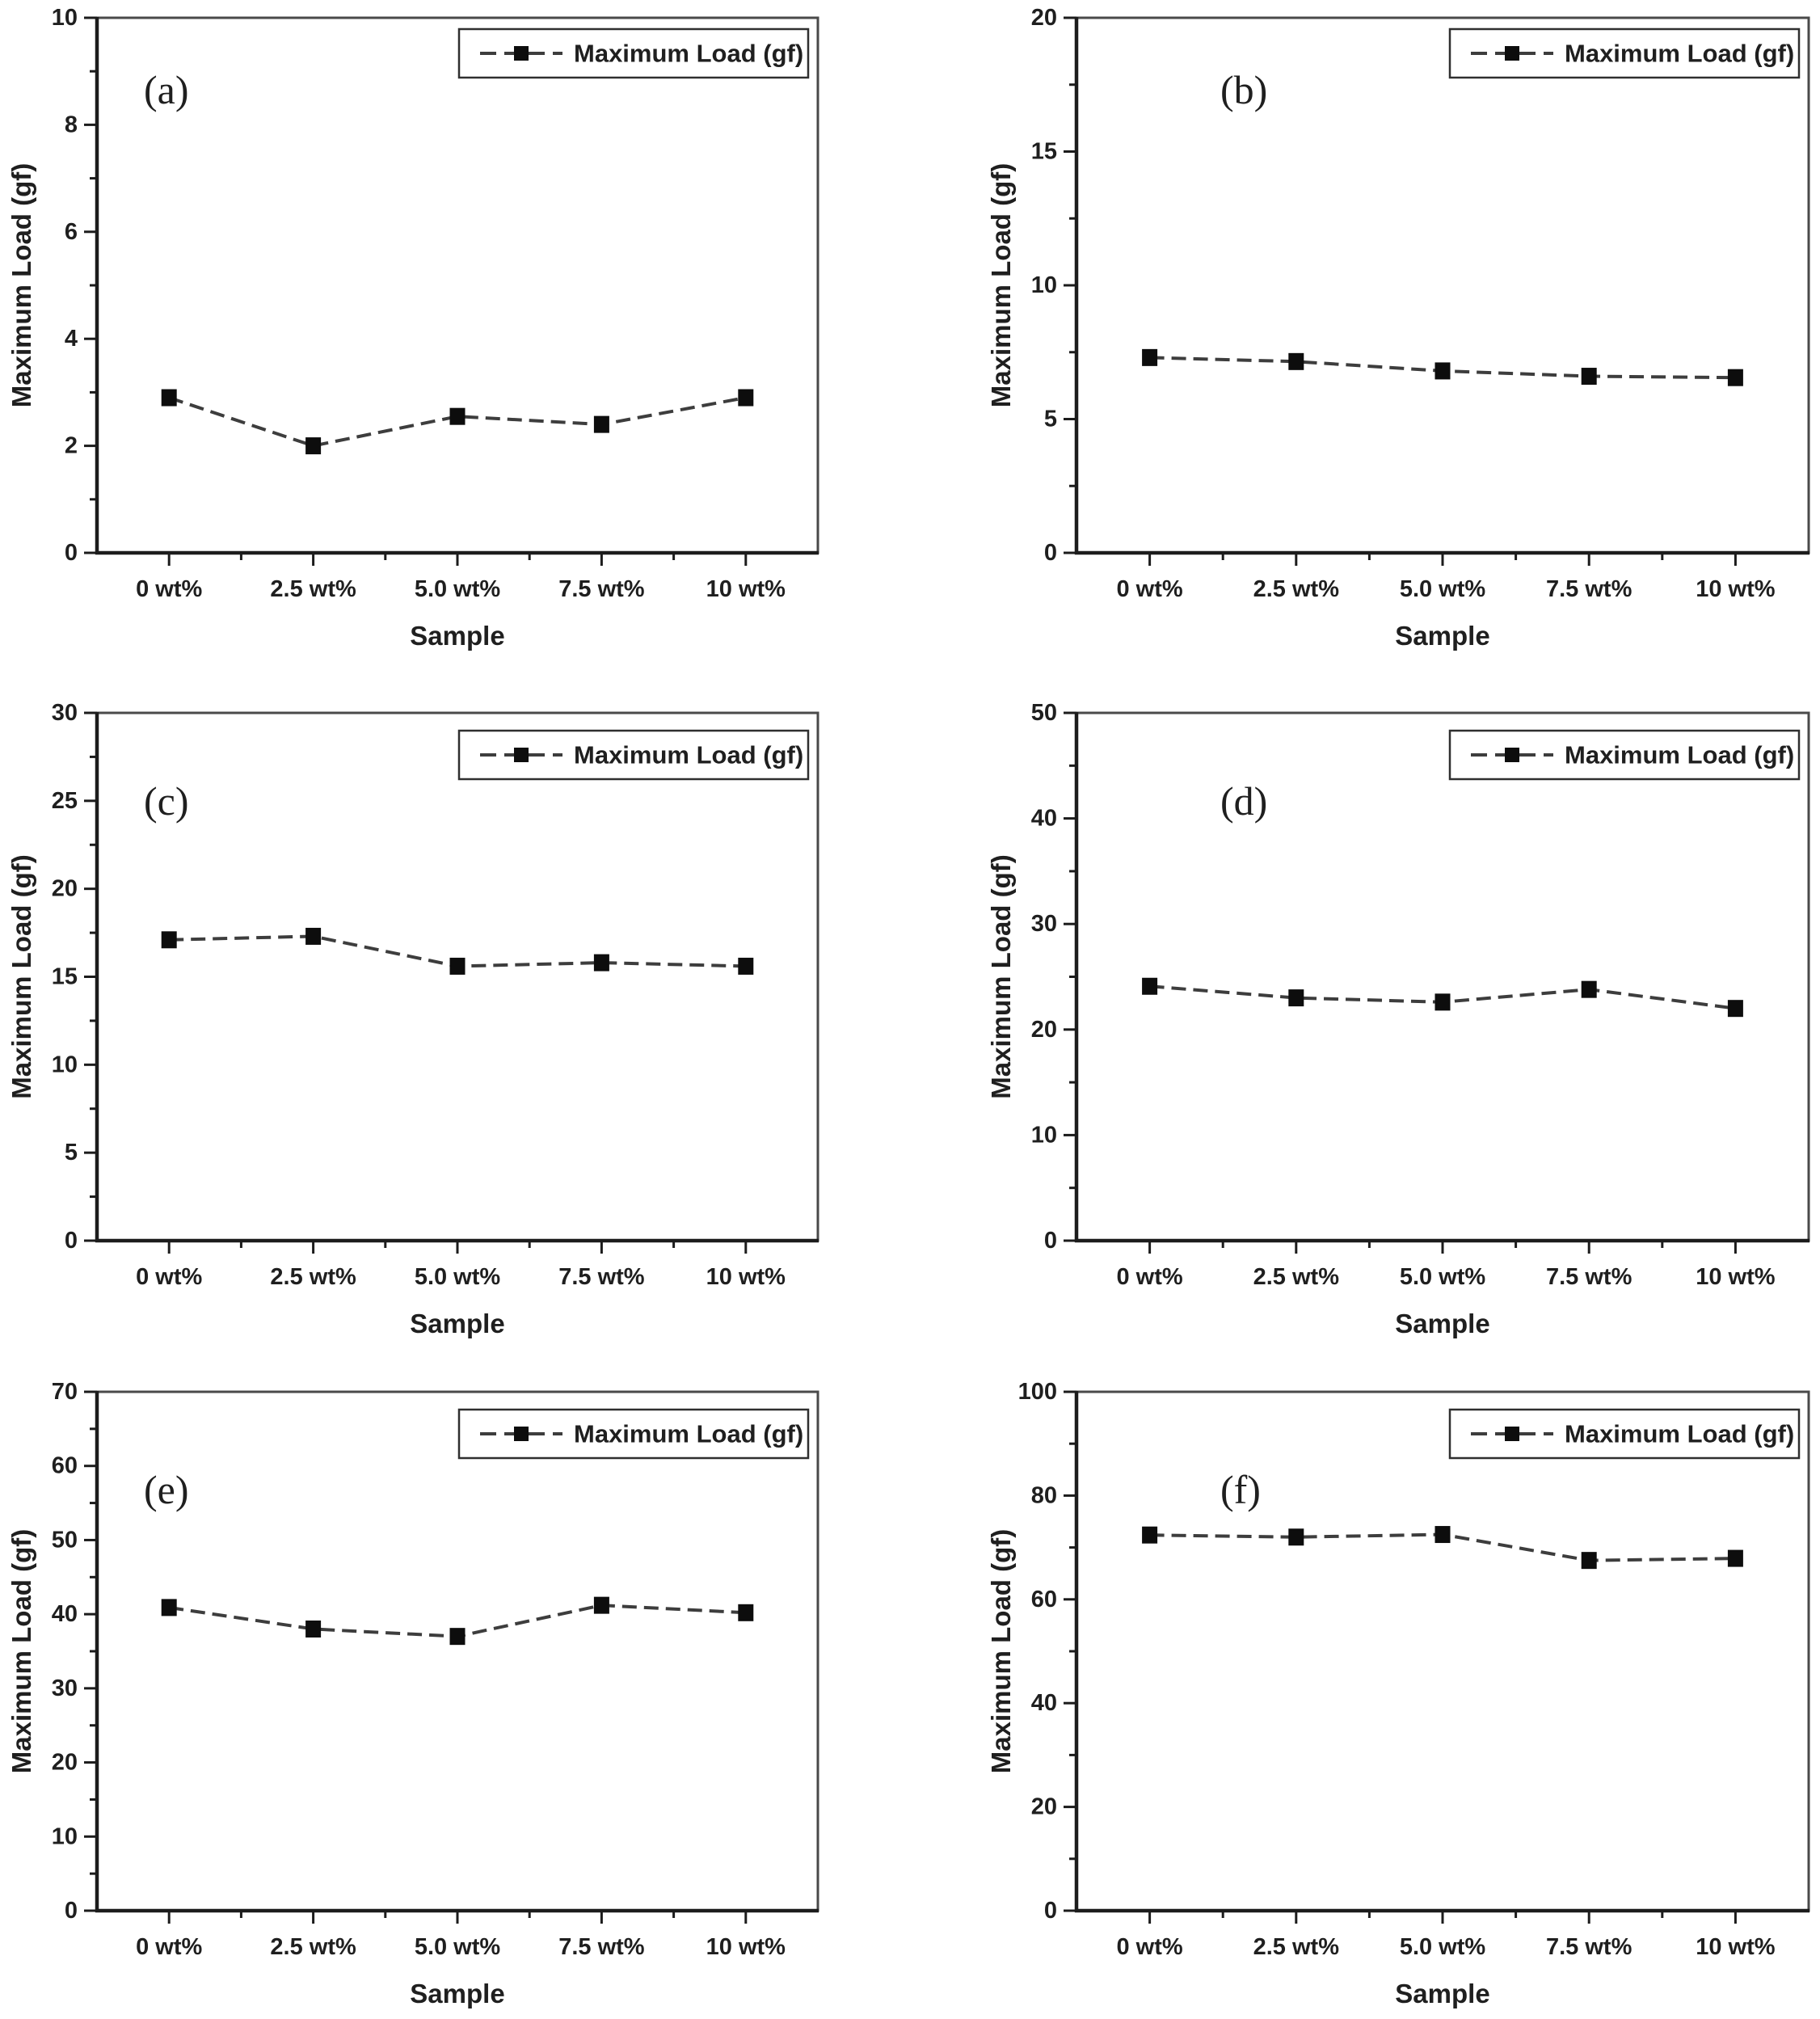  Describe the element at coordinates (166, 89) in the screenshot. I see `panel-letter: (a)` at that location.